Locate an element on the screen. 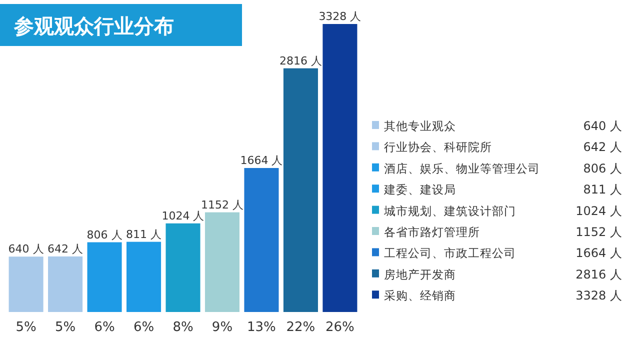 Image resolution: width=628 pixels, height=337 pixels. legend-label: 工程公司、市政工程公司 is located at coordinates (450, 253).